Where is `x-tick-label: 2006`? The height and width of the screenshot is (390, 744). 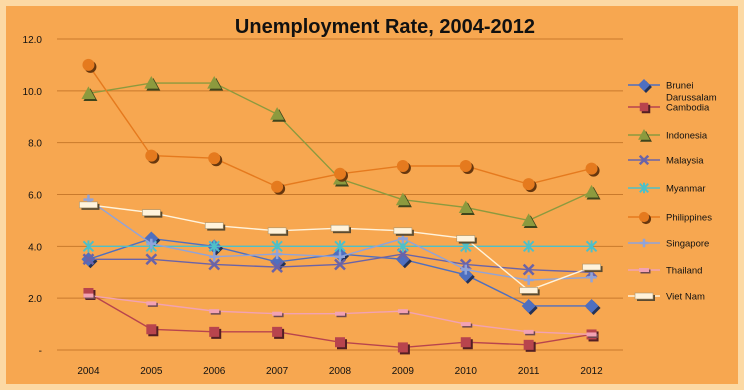
x-tick-label: 2006 is located at coordinates (214, 371).